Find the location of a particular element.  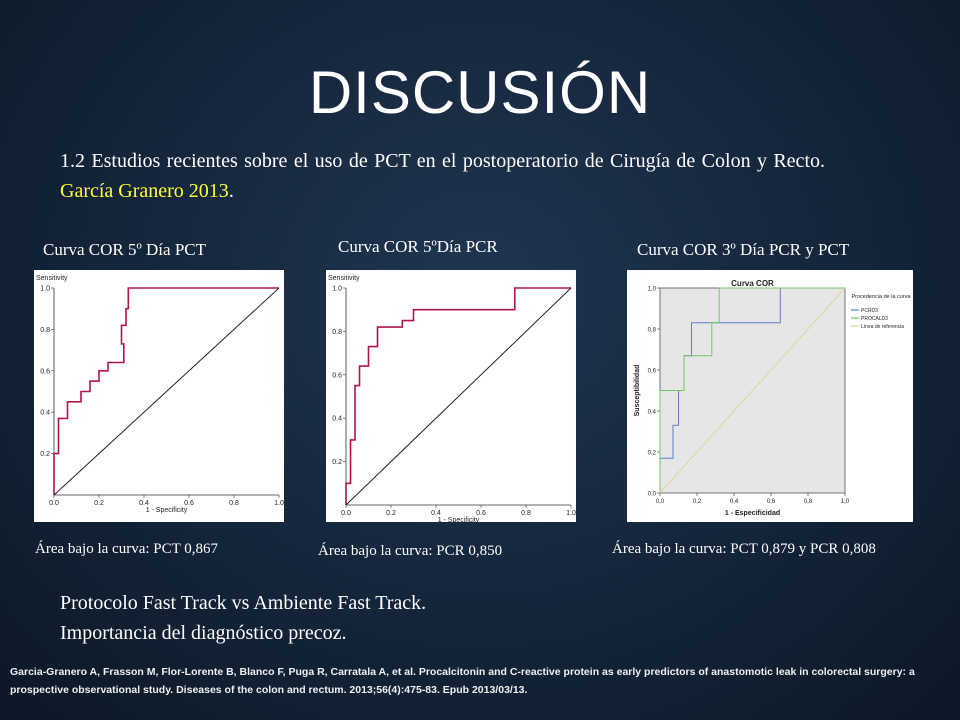

x-tick-label: 0,8 is located at coordinates (808, 502).